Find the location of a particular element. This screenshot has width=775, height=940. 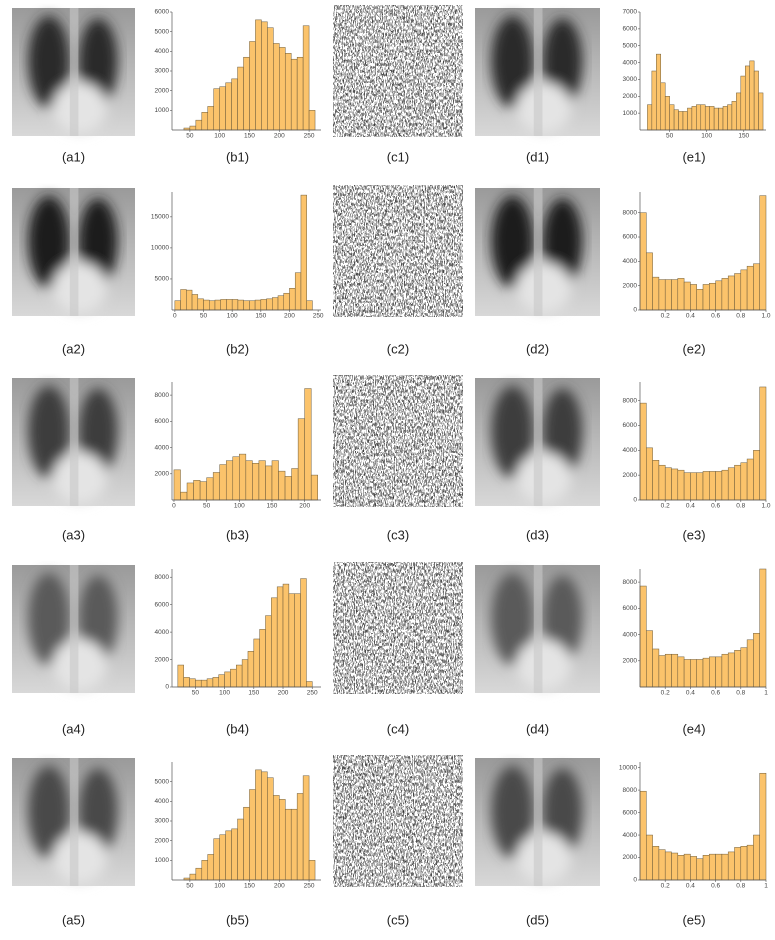

x-tick-label: 0.6 is located at coordinates (715, 316).